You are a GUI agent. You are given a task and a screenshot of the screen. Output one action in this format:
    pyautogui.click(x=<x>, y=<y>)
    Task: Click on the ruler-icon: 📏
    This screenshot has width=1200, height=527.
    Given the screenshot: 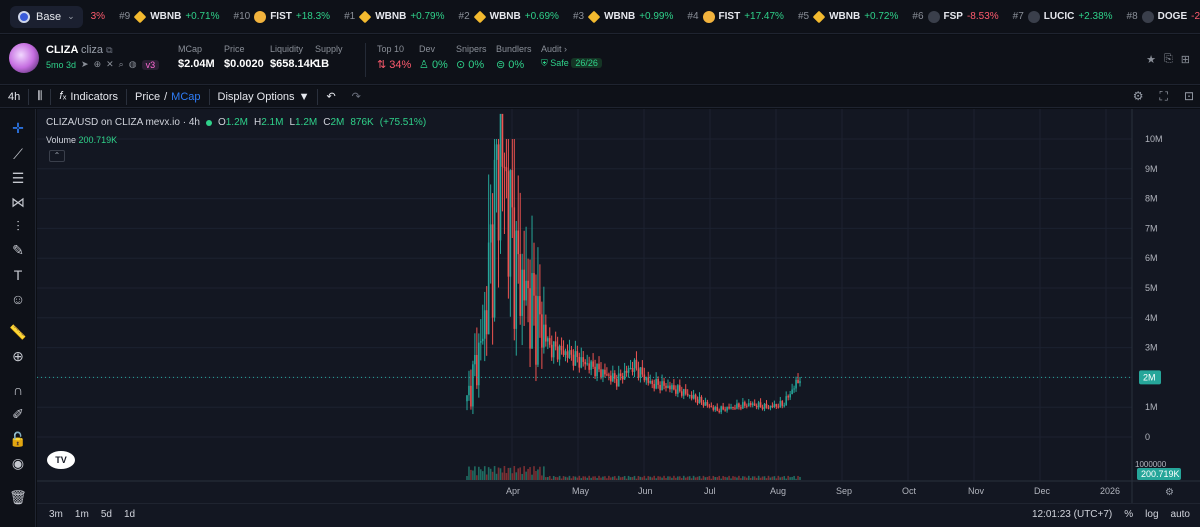 What is the action you would take?
    pyautogui.click(x=18, y=332)
    